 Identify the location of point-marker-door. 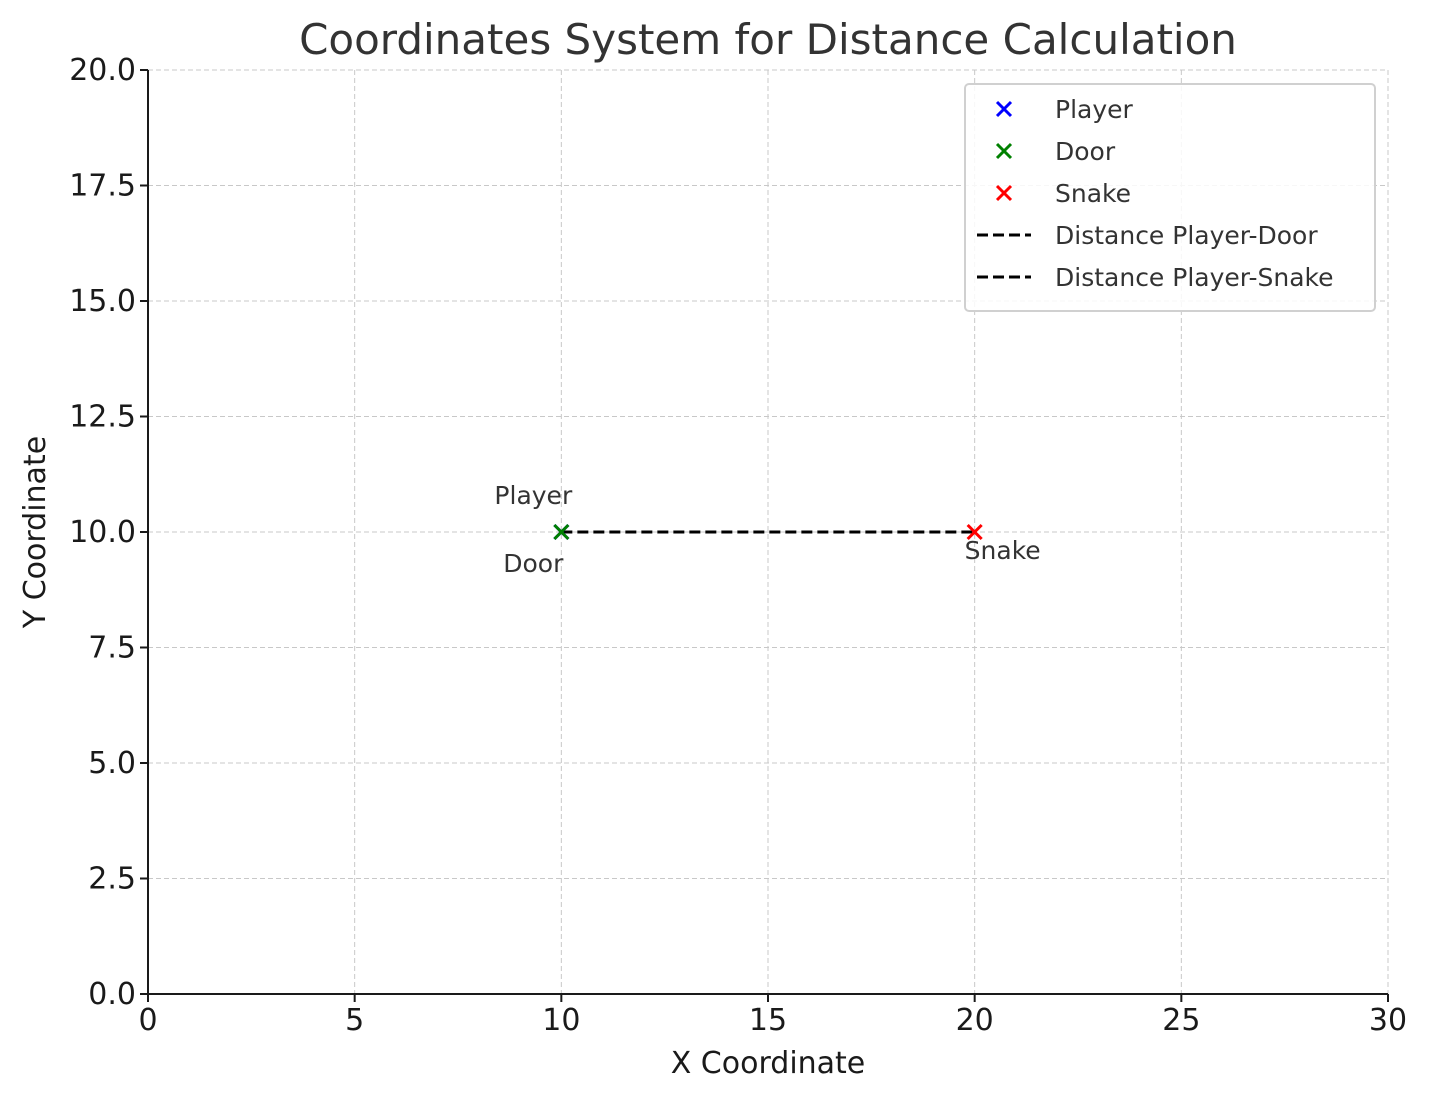
(561, 532).